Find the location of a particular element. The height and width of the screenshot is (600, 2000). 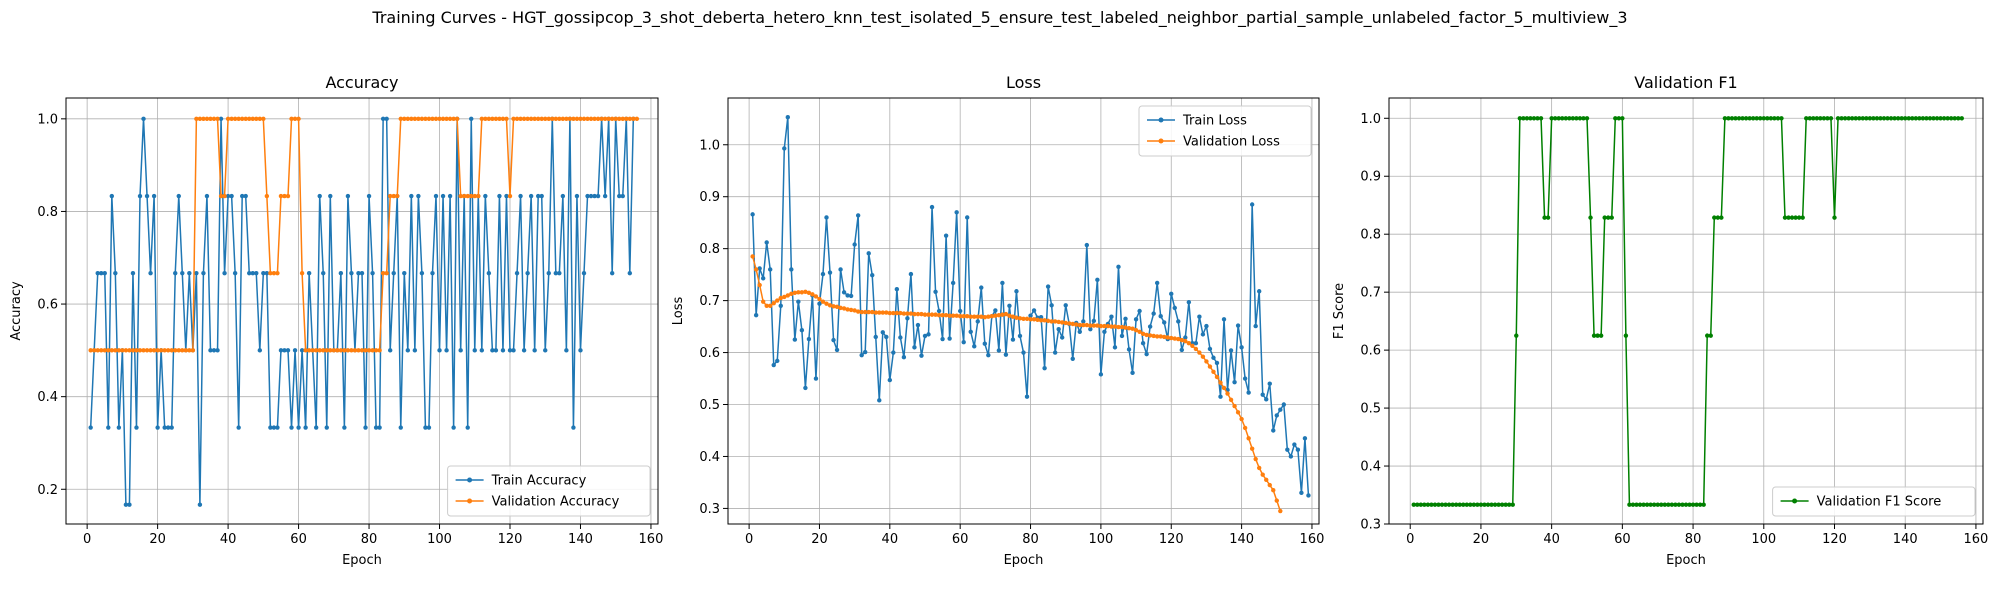

y-tick-label: 0.4 is located at coordinates (47, 397).